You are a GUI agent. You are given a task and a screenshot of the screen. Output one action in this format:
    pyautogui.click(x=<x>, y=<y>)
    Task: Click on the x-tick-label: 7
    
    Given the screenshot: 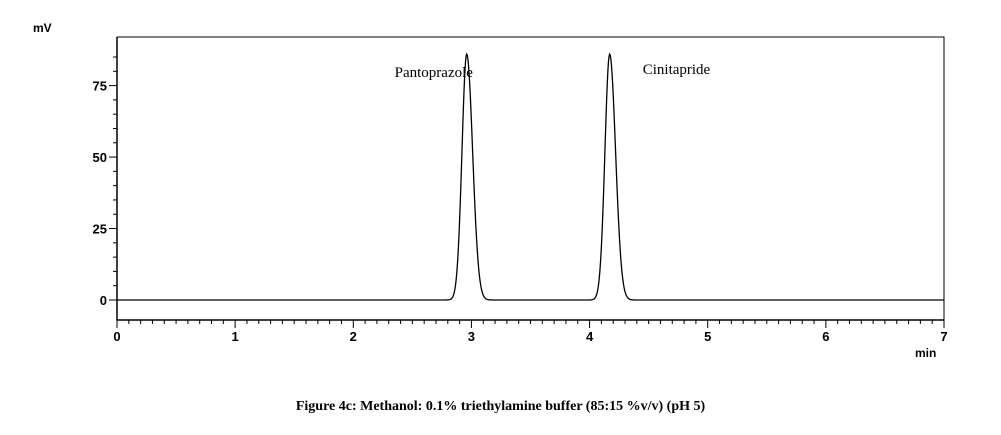 What is the action you would take?
    pyautogui.click(x=943, y=336)
    